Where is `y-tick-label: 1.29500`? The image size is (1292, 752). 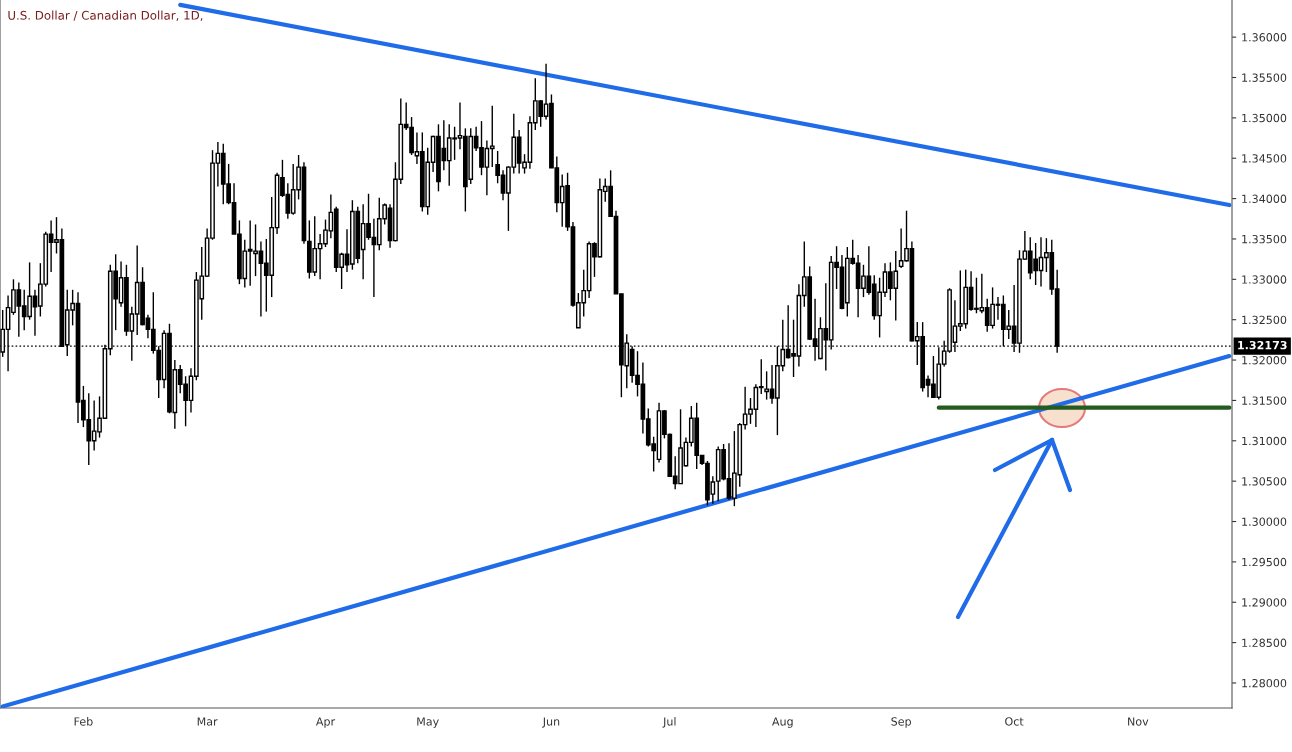 y-tick-label: 1.29500 is located at coordinates (1264, 562).